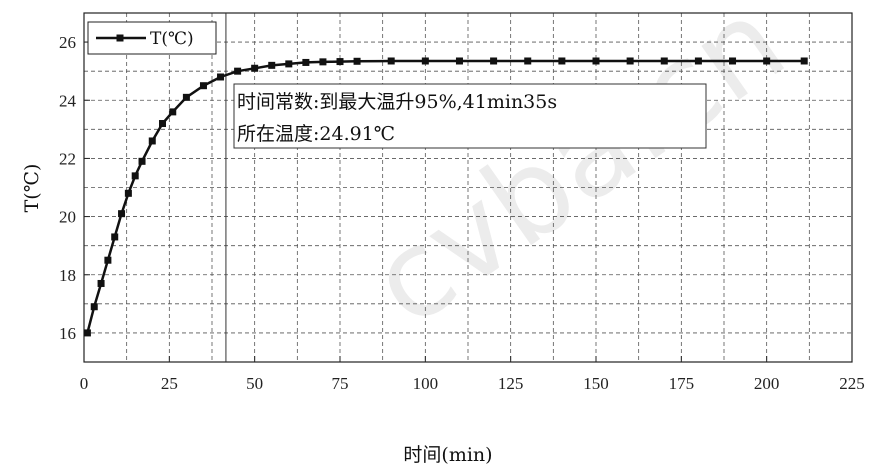 Image resolution: width=876 pixels, height=473 pixels. What do you see at coordinates (120, 38) in the screenshot?
I see `legend-marker` at bounding box center [120, 38].